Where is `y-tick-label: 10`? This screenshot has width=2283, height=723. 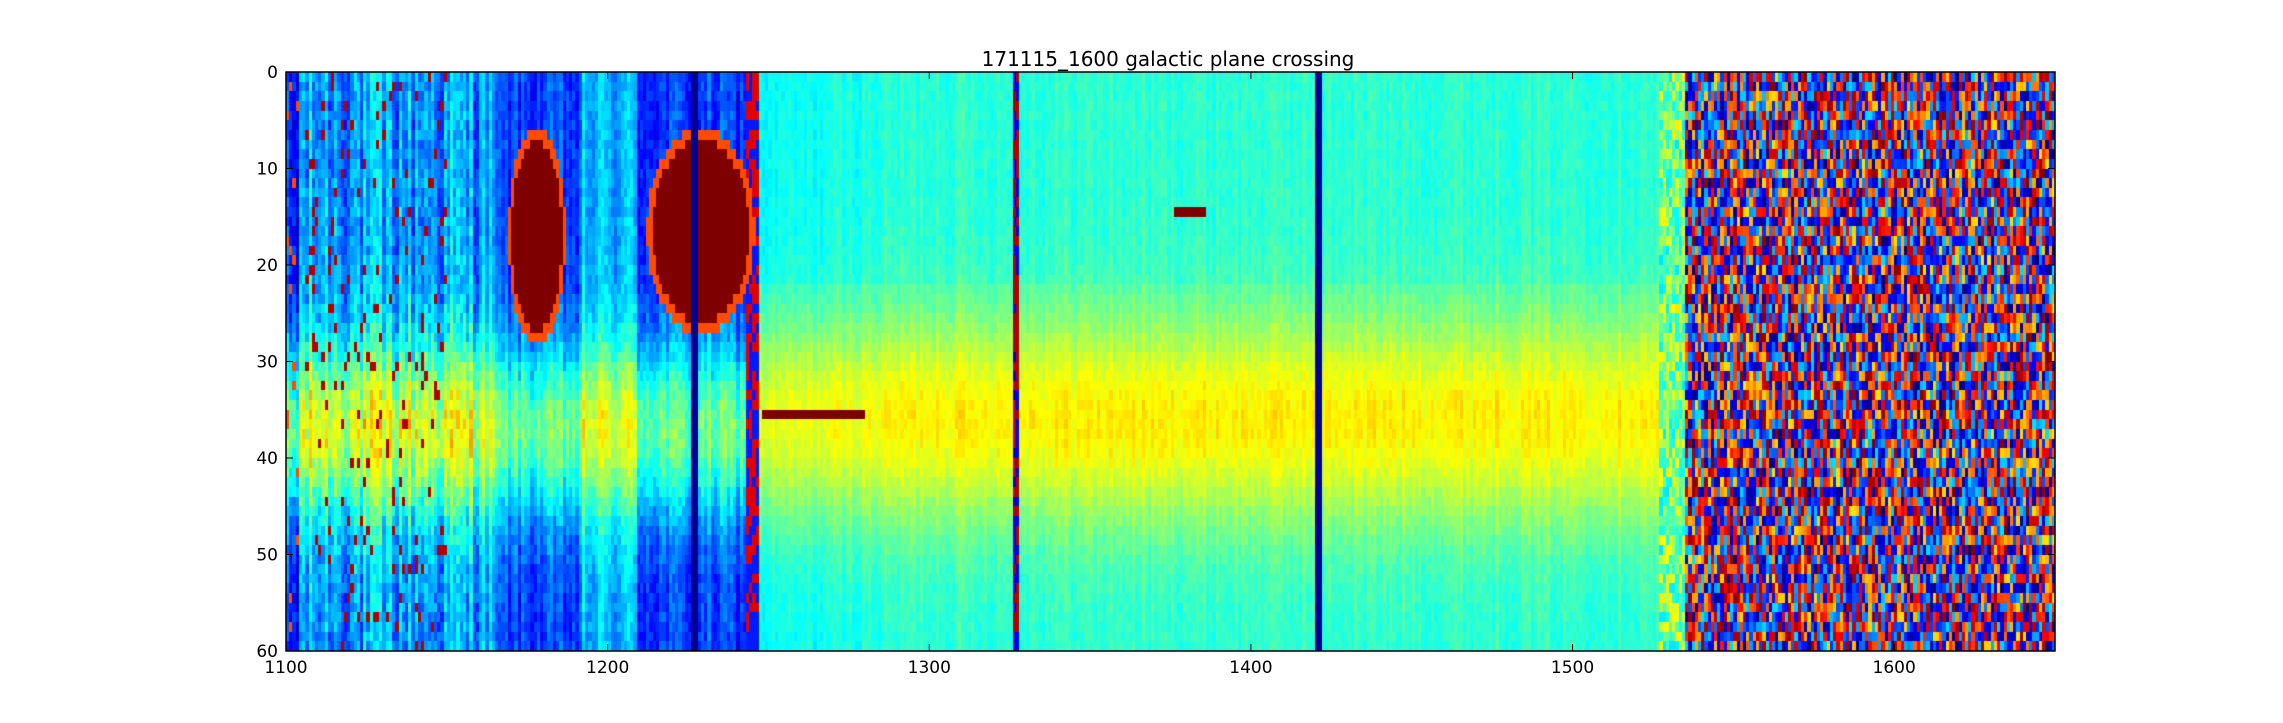
y-tick-label: 10 is located at coordinates (267, 170).